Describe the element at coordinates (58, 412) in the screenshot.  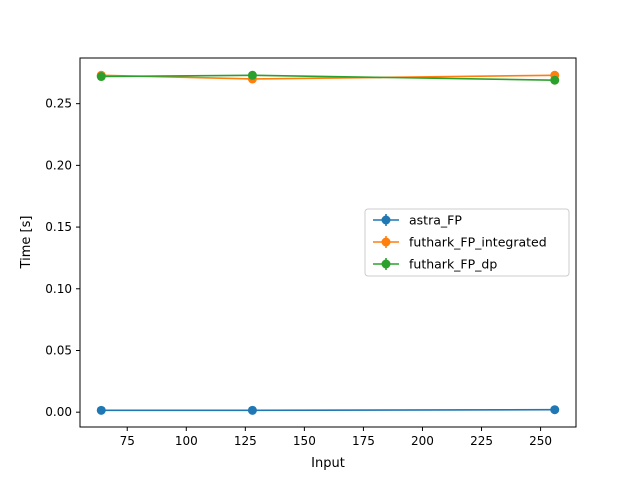
I see `y-tick-label: 0.00` at that location.